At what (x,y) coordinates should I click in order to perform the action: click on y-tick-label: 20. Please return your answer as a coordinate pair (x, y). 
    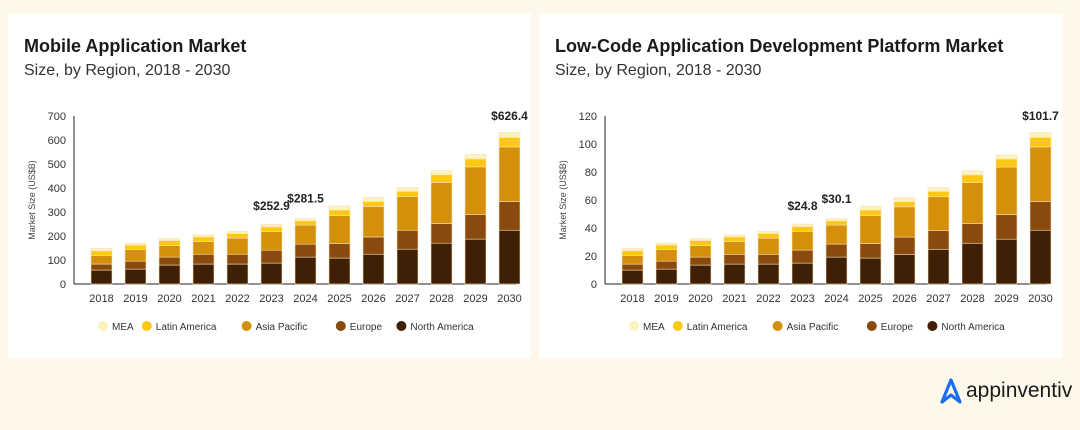
    Looking at the image, I should click on (591, 257).